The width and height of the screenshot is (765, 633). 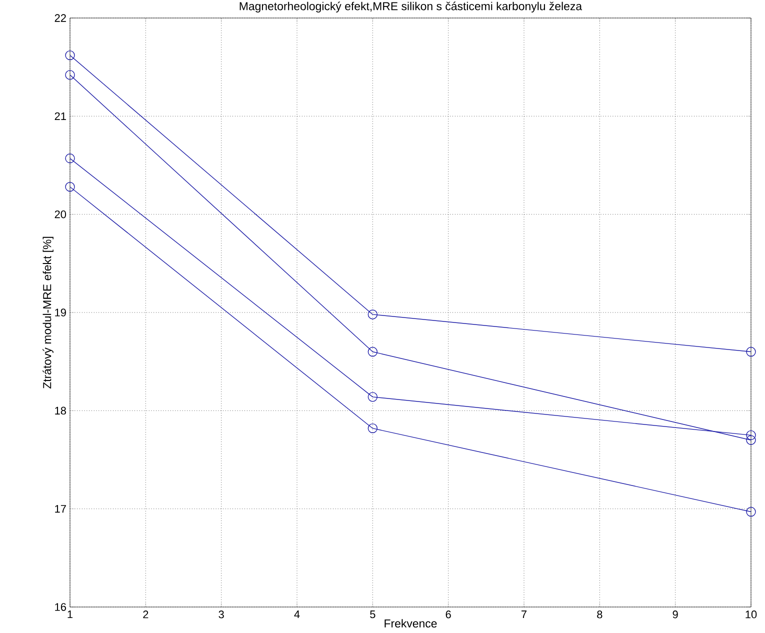 What do you see at coordinates (411, 7) in the screenshot?
I see `chart-title: Magnetorheologický efekt,MRE silikon s částicemi karbonylu železa` at bounding box center [411, 7].